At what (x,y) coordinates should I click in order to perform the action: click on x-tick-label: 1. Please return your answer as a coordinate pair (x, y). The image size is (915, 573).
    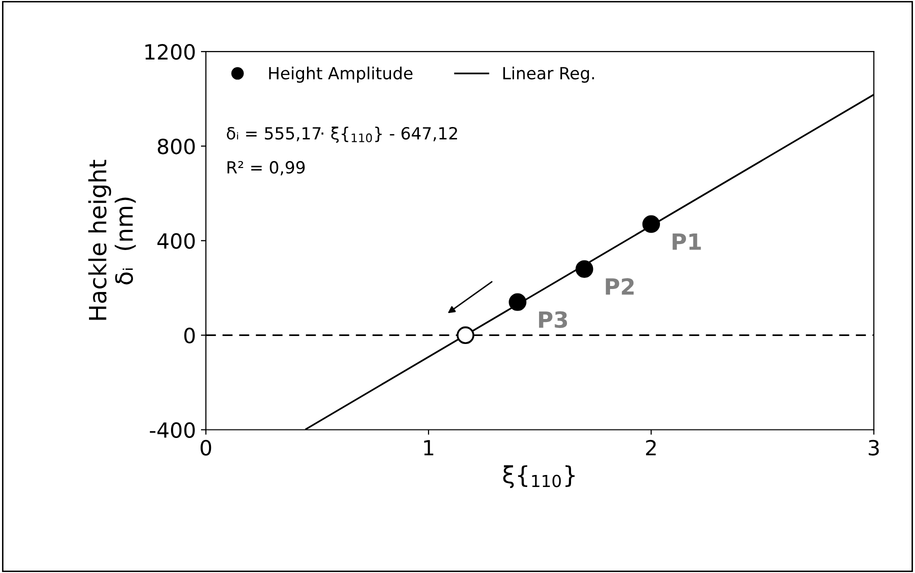
    Looking at the image, I should click on (429, 448).